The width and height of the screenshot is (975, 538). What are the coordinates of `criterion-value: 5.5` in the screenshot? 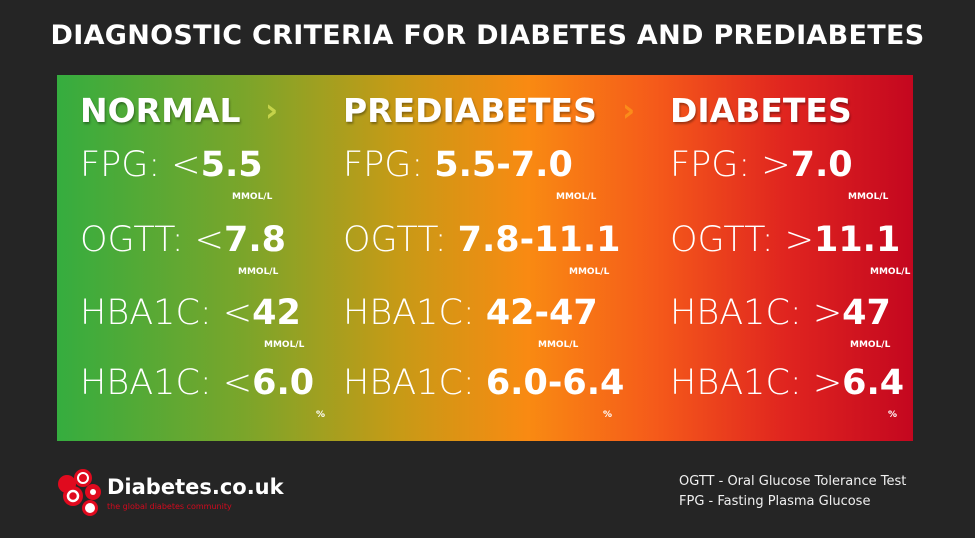 It's located at (231, 165).